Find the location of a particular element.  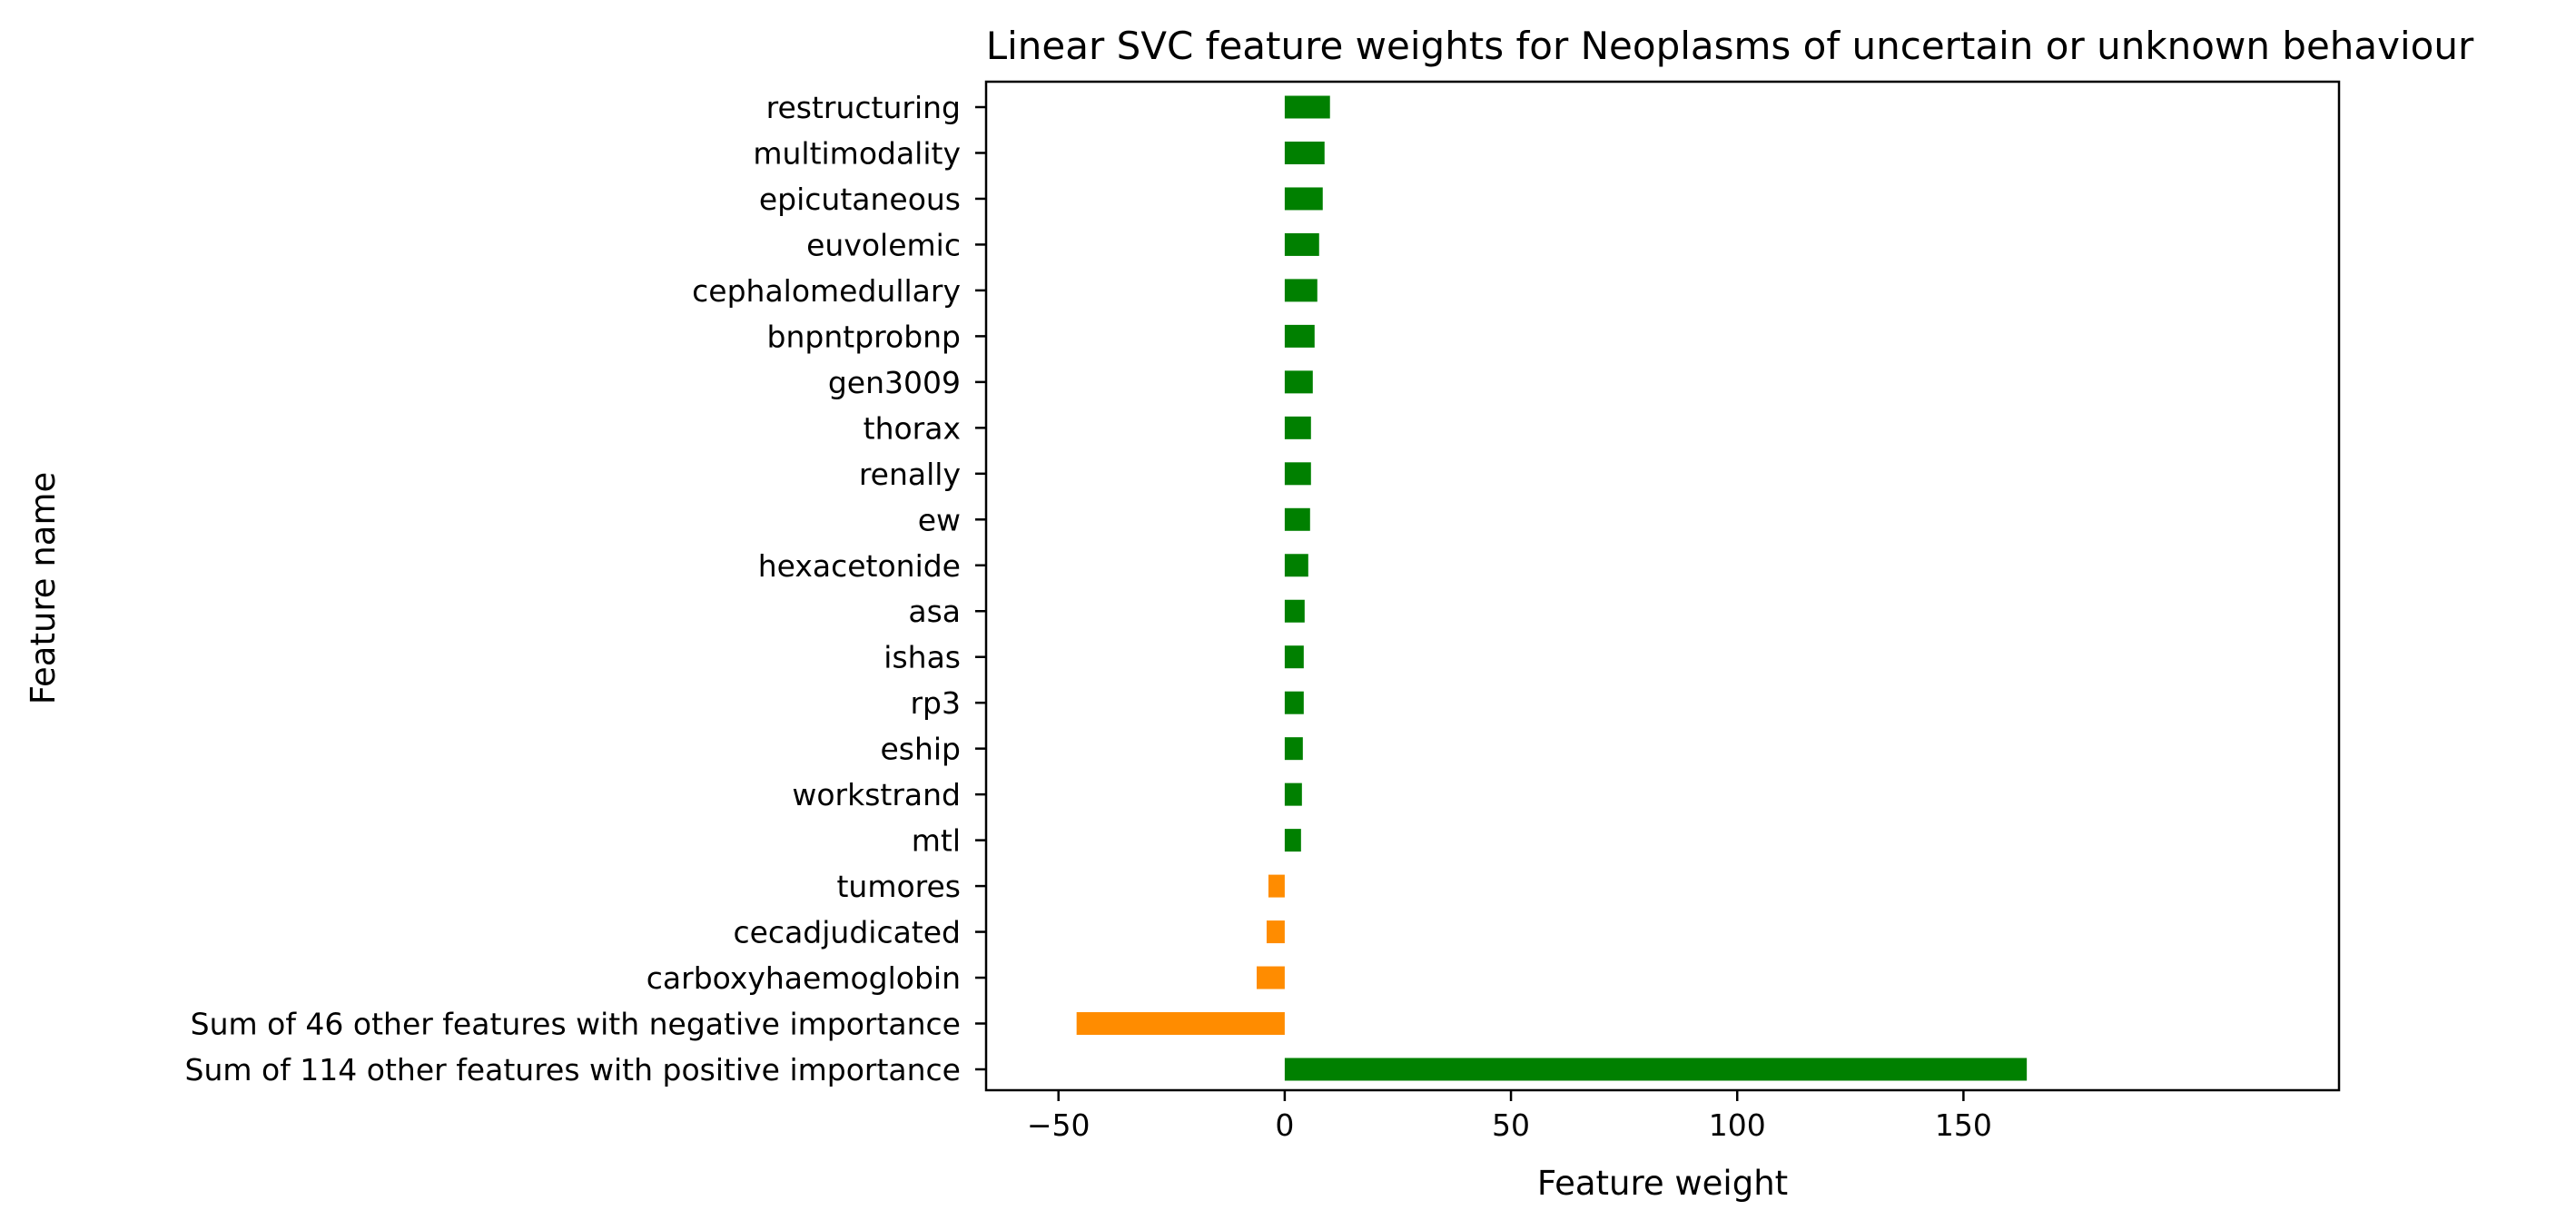

y-tick-label: workstrand is located at coordinates (876, 794).